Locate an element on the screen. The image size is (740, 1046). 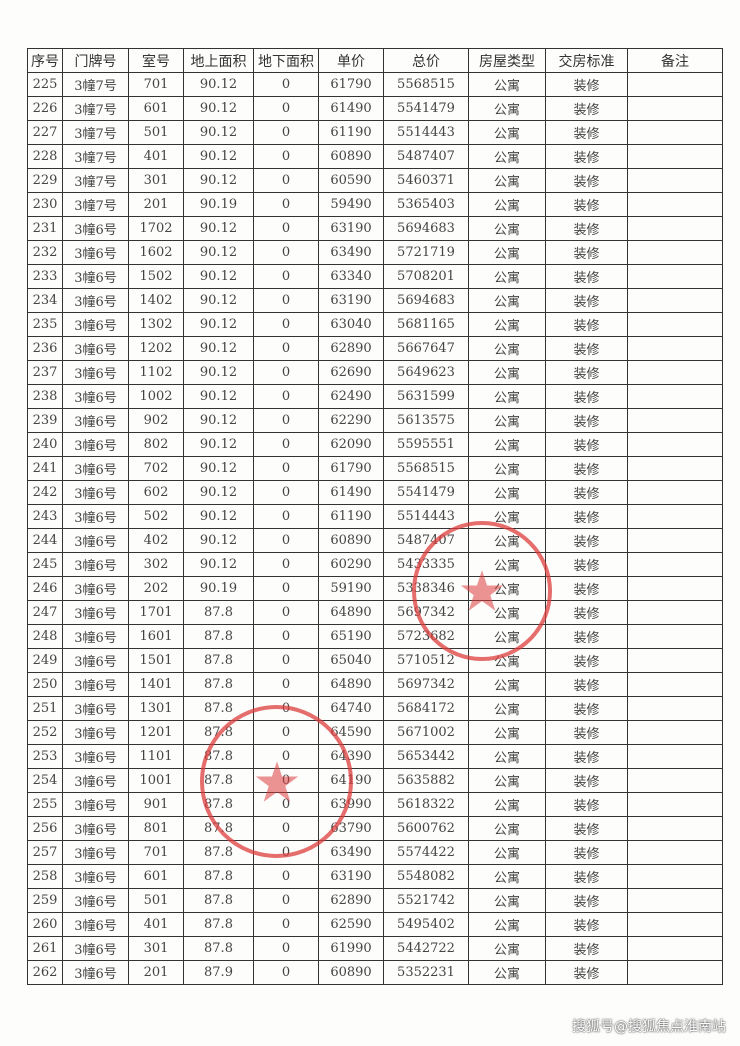
column-header: 备注 is located at coordinates (675, 60).